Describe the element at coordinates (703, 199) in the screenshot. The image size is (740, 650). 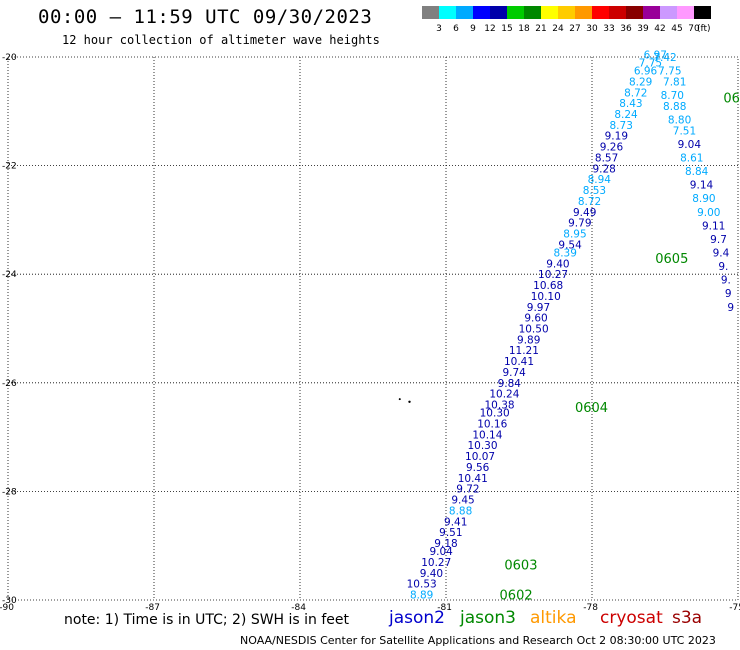
I see `wave-height-value: 8.90` at that location.